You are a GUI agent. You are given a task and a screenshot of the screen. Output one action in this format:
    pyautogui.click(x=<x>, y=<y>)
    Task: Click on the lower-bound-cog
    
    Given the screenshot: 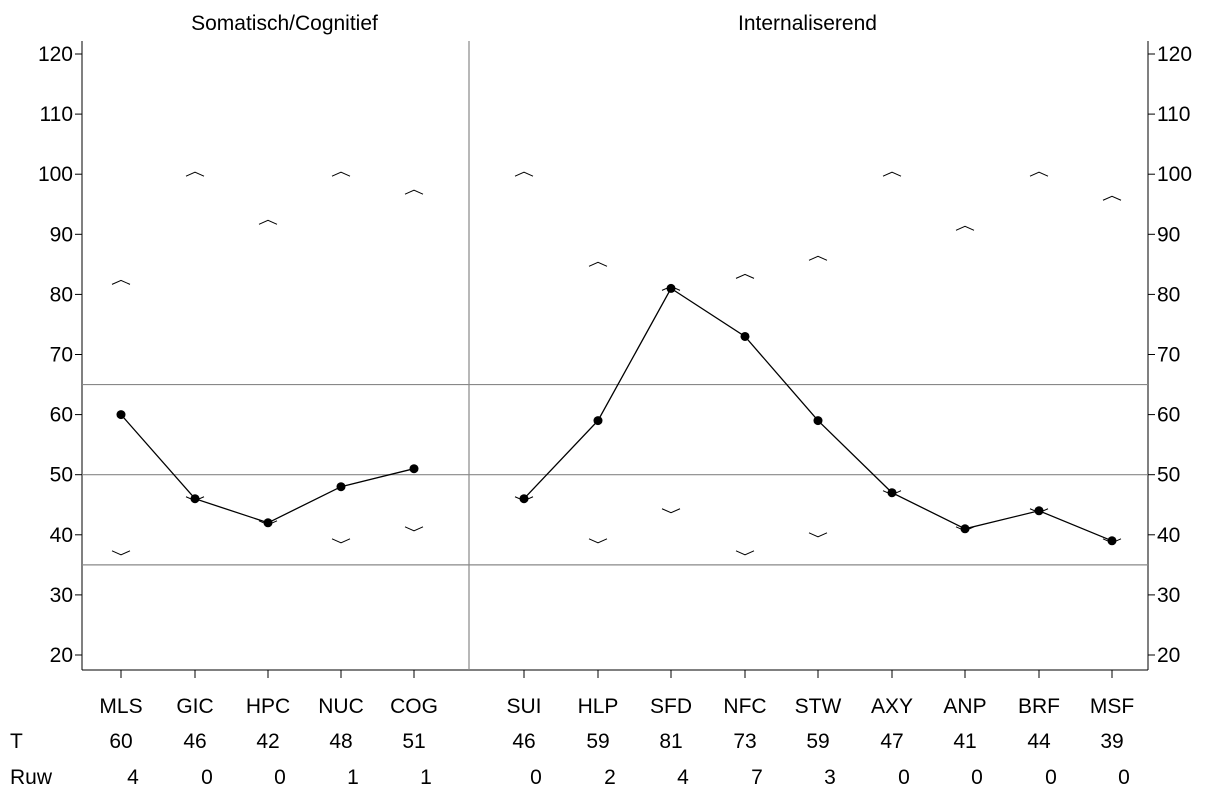 What is the action you would take?
    pyautogui.click(x=414, y=529)
    